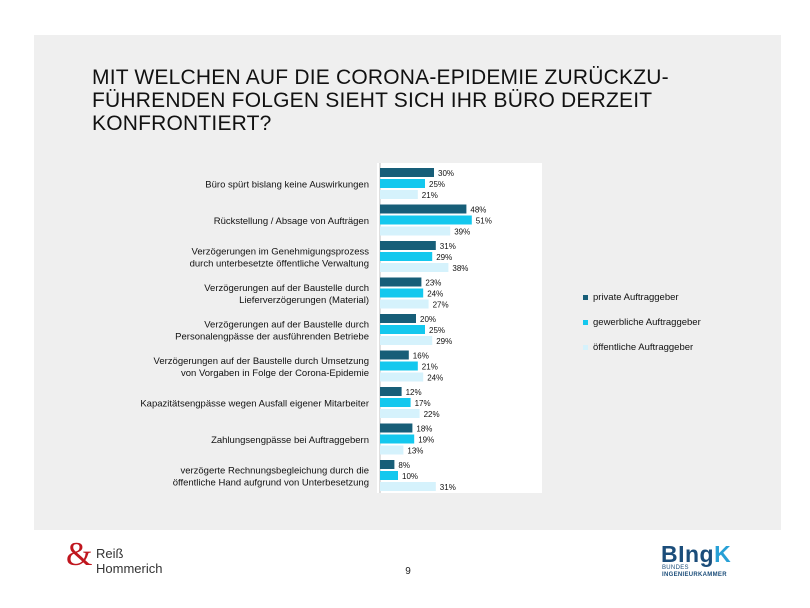 The image size is (810, 608). Describe the element at coordinates (428, 319) in the screenshot. I see `data-label: 20%` at that location.